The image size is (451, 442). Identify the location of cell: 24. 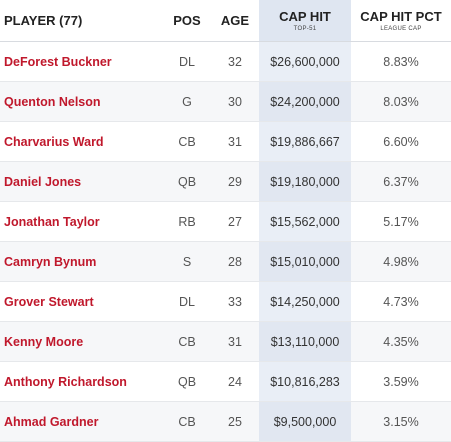
(235, 381).